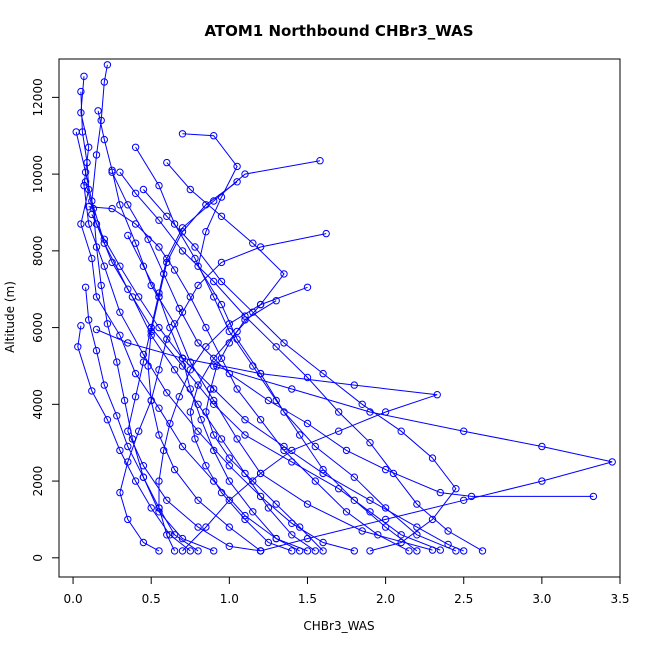 This screenshot has width=650, height=650. What do you see at coordinates (38, 327) in the screenshot?
I see `y-tick-label: 6000` at bounding box center [38, 327].